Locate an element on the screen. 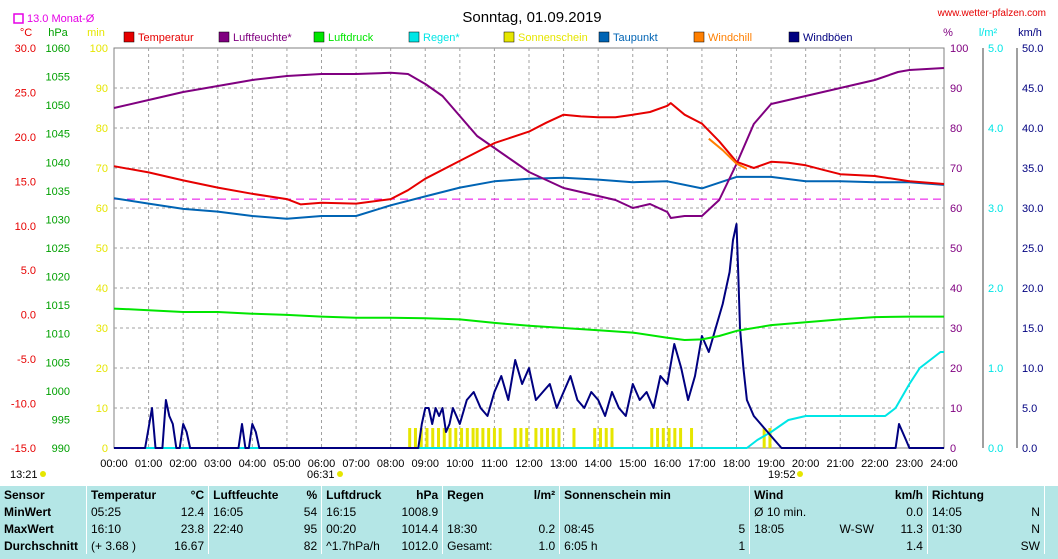 The height and width of the screenshot is (559, 1058). tick-label: 1005 is located at coordinates (58, 363).